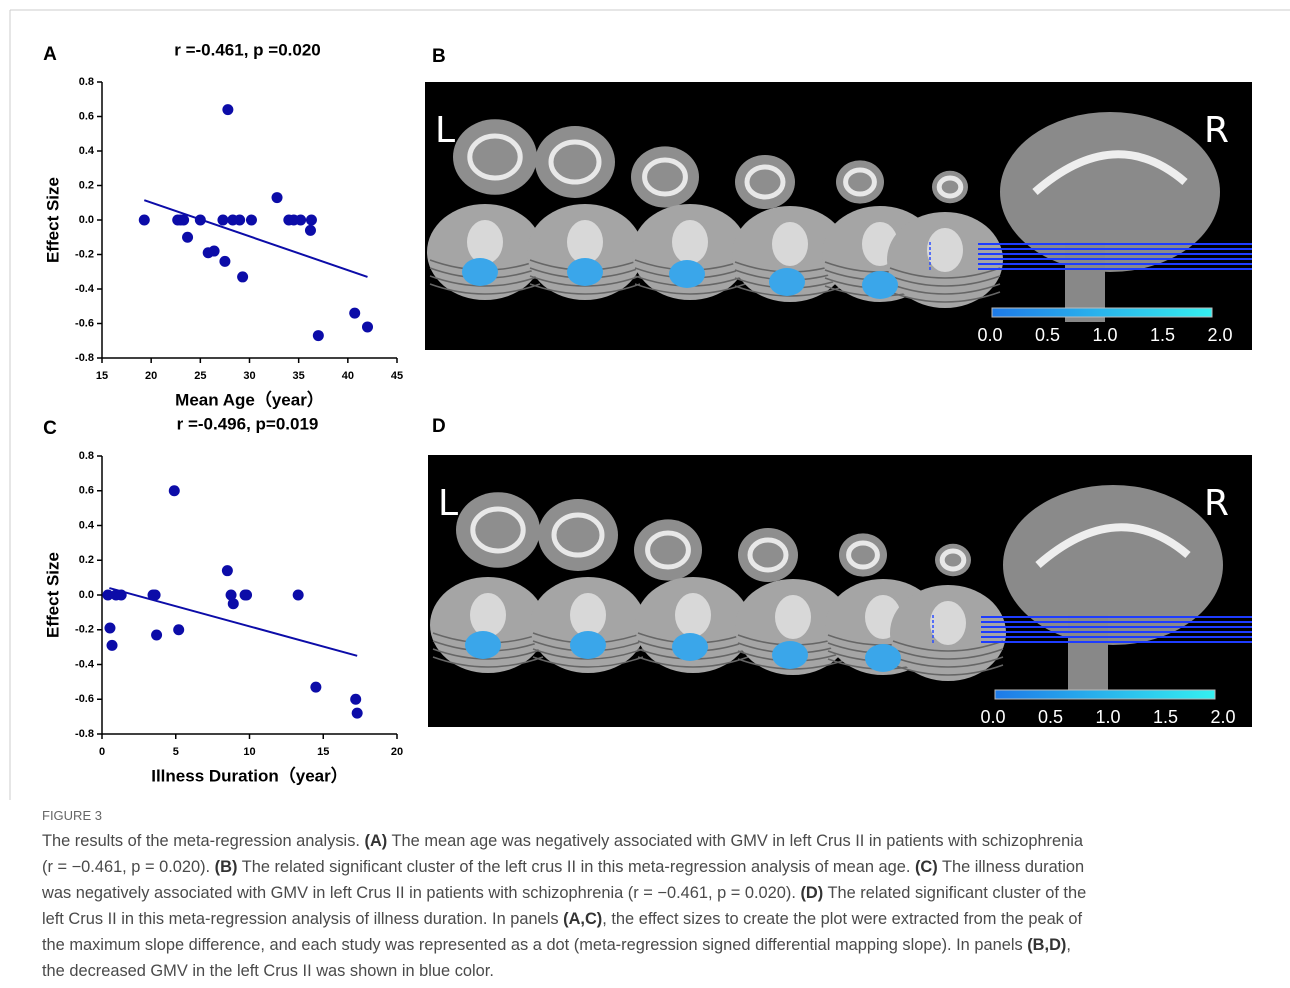  Describe the element at coordinates (1102, 312) in the screenshot. I see `colorbar` at that location.